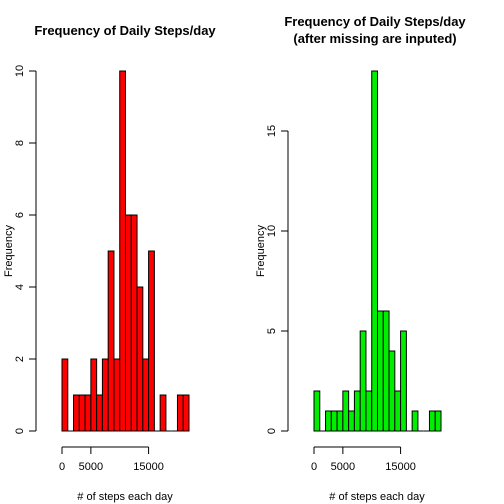  I want to click on y-tick-label: 15, so click(272, 131).